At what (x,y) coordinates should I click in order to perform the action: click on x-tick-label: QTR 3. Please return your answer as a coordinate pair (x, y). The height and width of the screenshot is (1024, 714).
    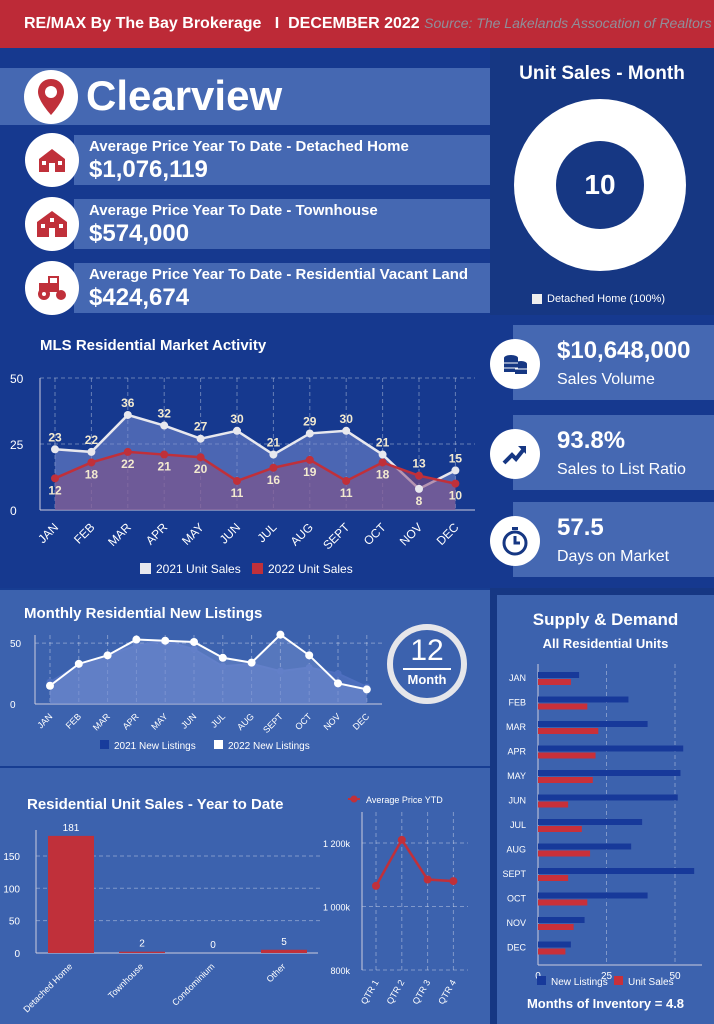
    Looking at the image, I should click on (421, 992).